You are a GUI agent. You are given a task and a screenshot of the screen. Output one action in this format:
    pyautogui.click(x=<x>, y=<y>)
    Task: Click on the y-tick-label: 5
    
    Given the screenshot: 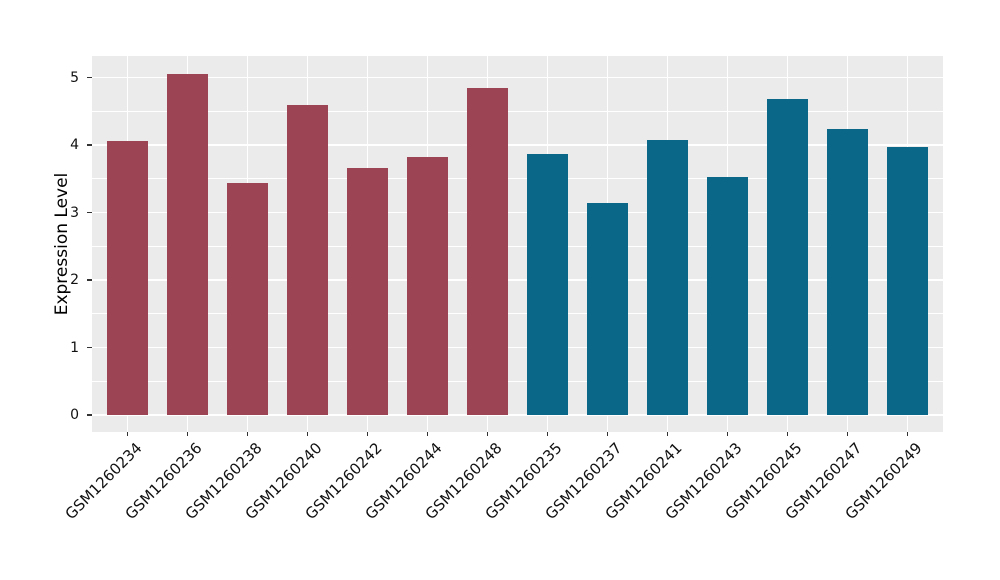 What is the action you would take?
    pyautogui.click(x=74, y=77)
    